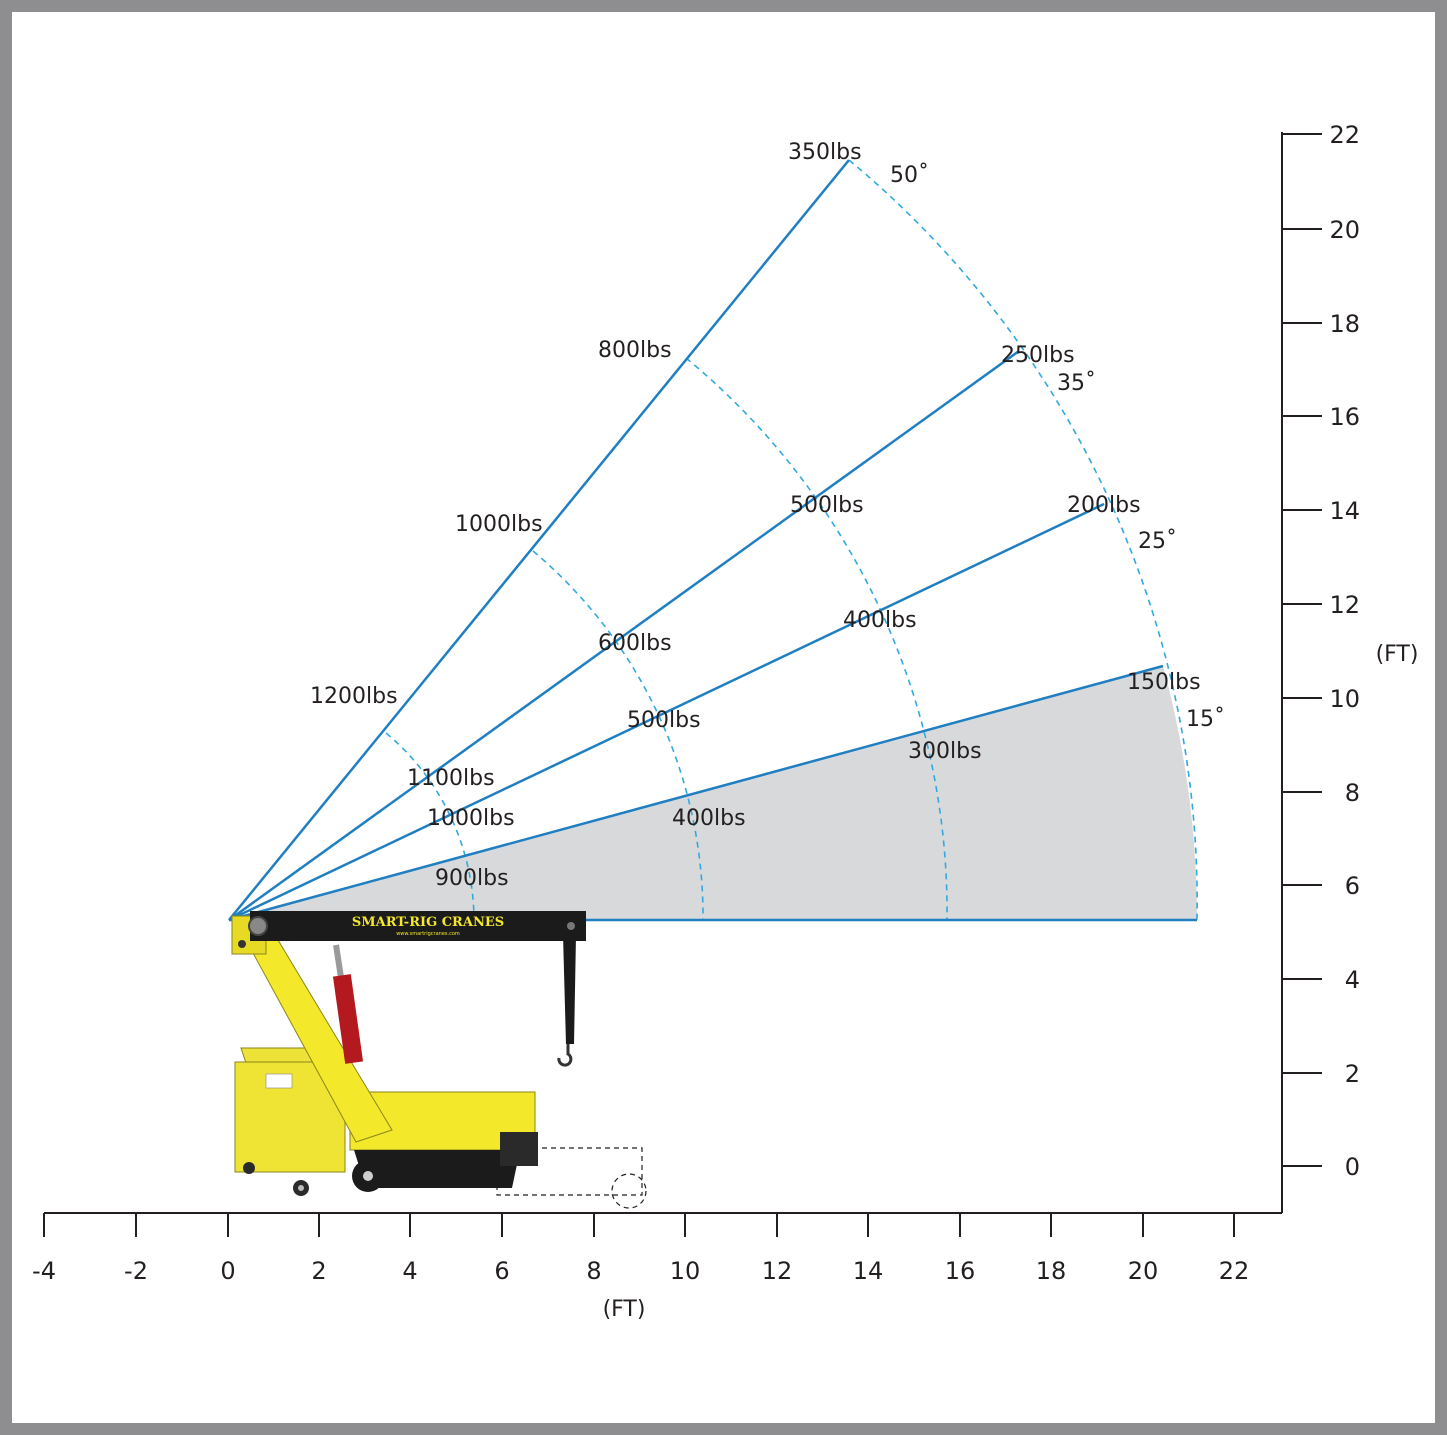 Image resolution: width=1447 pixels, height=1435 pixels. I want to click on y-tick-label: 4, so click(1352, 980).